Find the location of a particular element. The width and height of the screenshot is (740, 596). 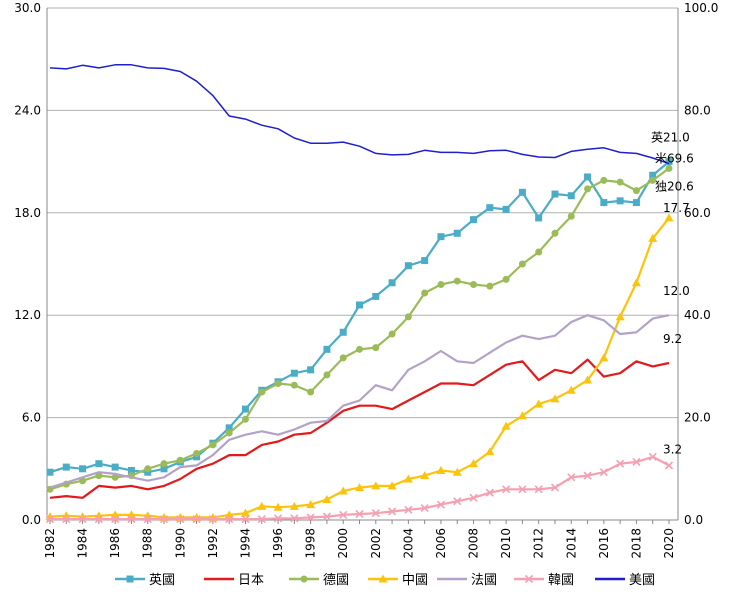

y-left-tick-label: 18.0 is located at coordinates (27, 213).